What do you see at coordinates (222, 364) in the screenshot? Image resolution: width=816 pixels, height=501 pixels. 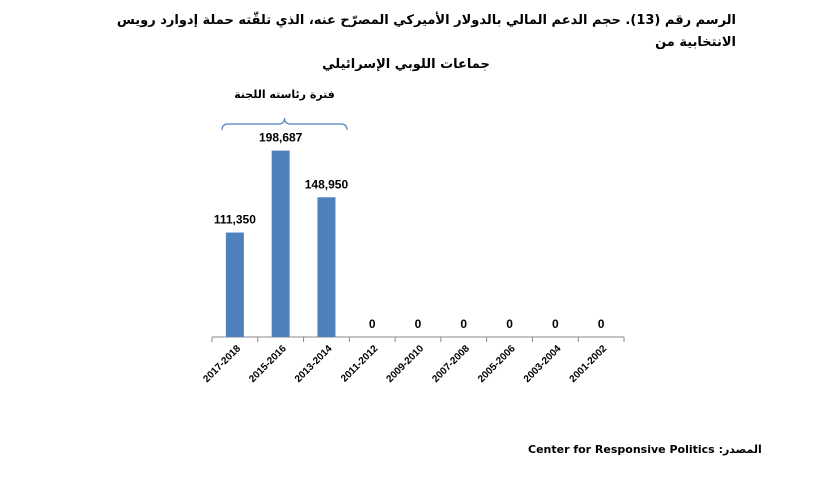 I see `x-tick-label-2017-2018: 2017-2018` at bounding box center [222, 364].